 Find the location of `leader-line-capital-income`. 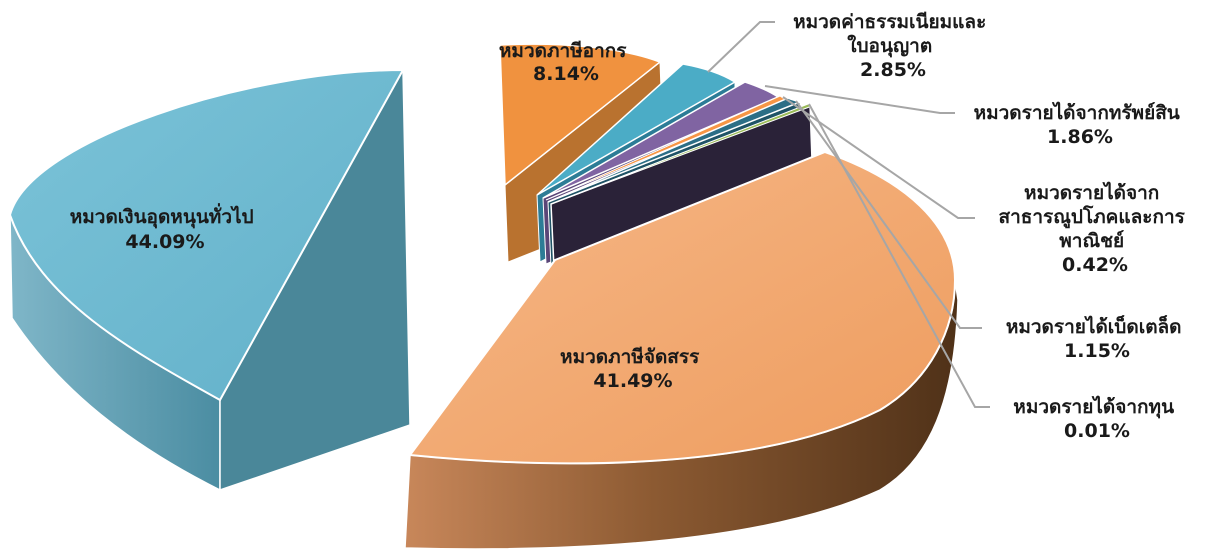

leader-line-capital-income is located at coordinates (899, 255).